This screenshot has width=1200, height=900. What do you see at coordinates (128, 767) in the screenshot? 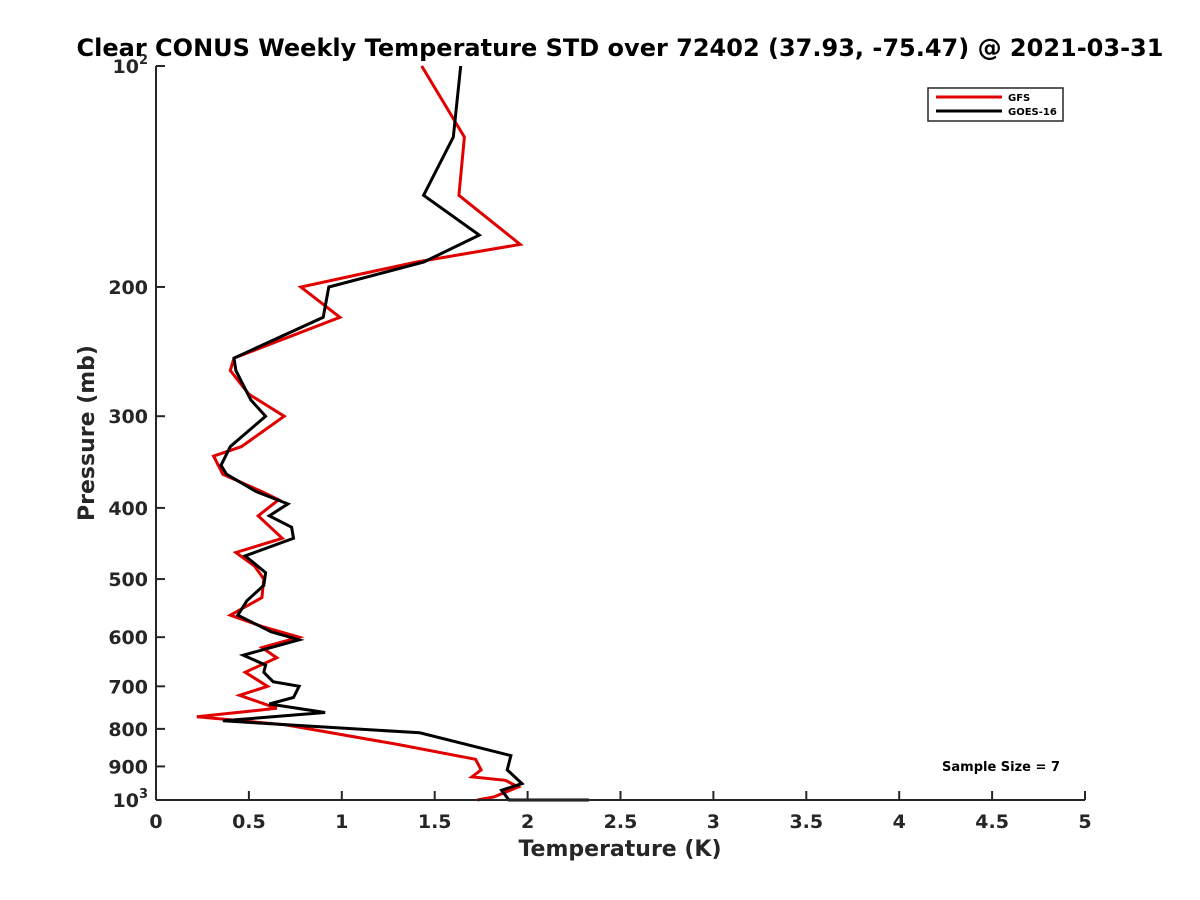
I see `y-tick-label: 900` at bounding box center [128, 767].